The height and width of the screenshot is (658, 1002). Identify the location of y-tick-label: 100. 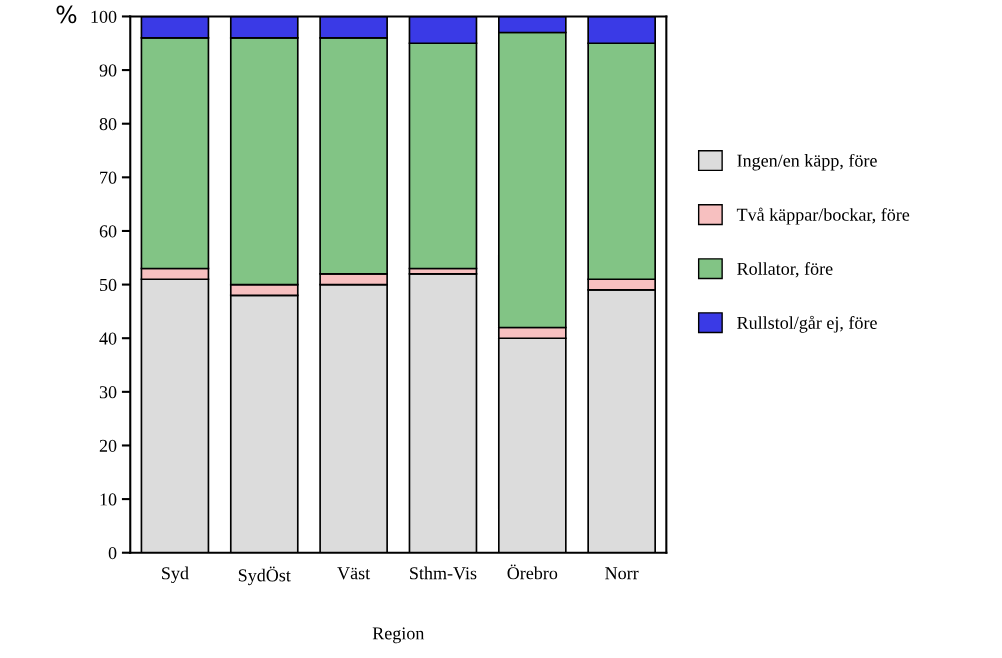
(104, 16).